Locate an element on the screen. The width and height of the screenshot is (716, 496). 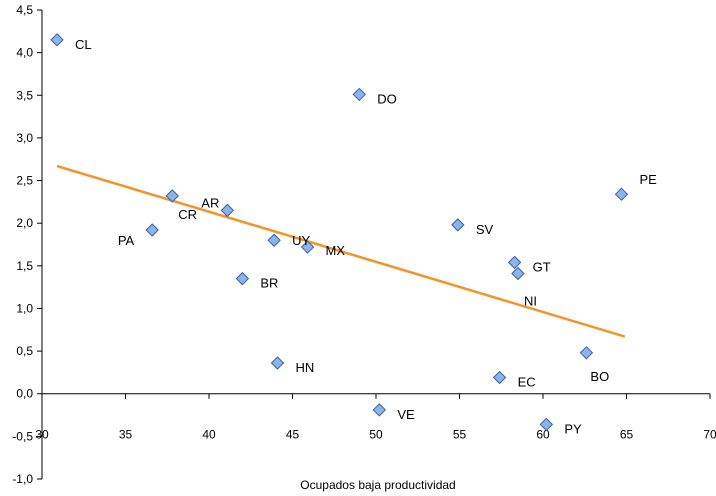
point-label-hn: HN is located at coordinates (304, 367).